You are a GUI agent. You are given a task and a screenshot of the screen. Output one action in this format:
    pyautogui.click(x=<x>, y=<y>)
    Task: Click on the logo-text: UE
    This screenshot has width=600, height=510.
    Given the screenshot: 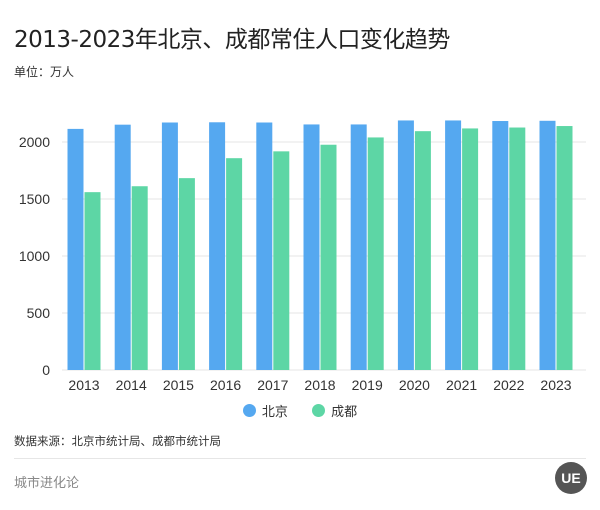 What is the action you would take?
    pyautogui.click(x=571, y=478)
    